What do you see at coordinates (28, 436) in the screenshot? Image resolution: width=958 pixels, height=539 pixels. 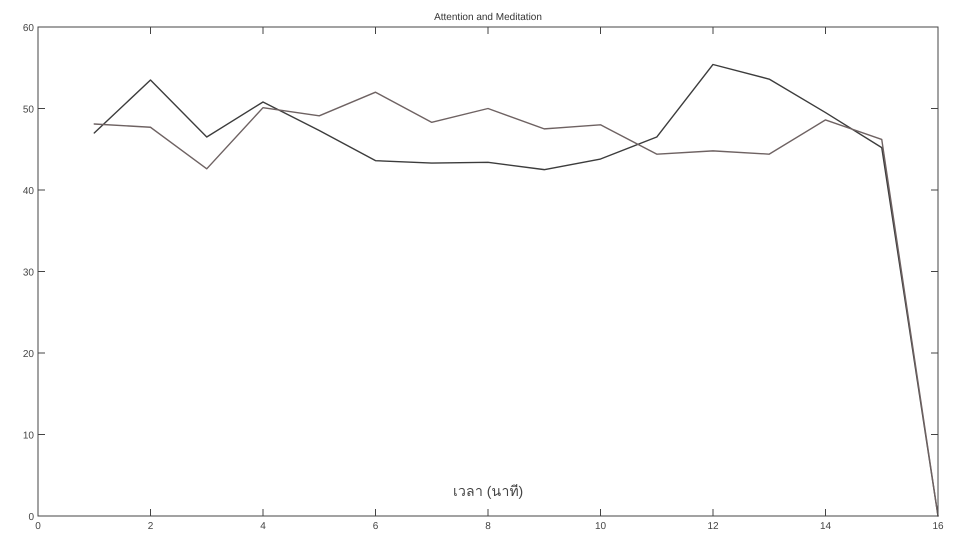 I see `y-tick-label: 10` at bounding box center [28, 436].